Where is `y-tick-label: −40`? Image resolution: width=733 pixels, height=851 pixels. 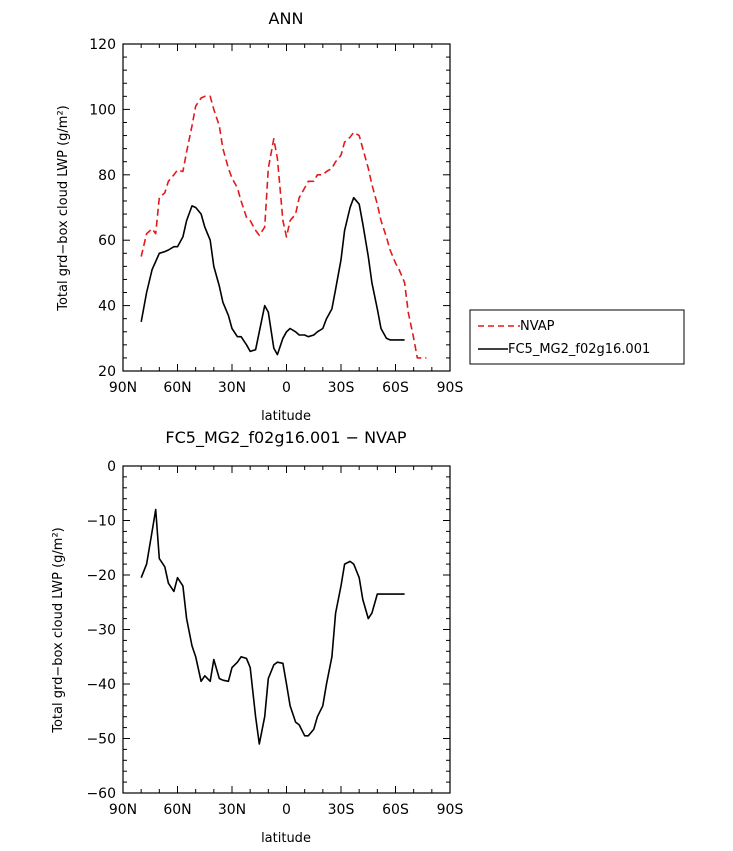
y-tick-label: −40 is located at coordinates (101, 685).